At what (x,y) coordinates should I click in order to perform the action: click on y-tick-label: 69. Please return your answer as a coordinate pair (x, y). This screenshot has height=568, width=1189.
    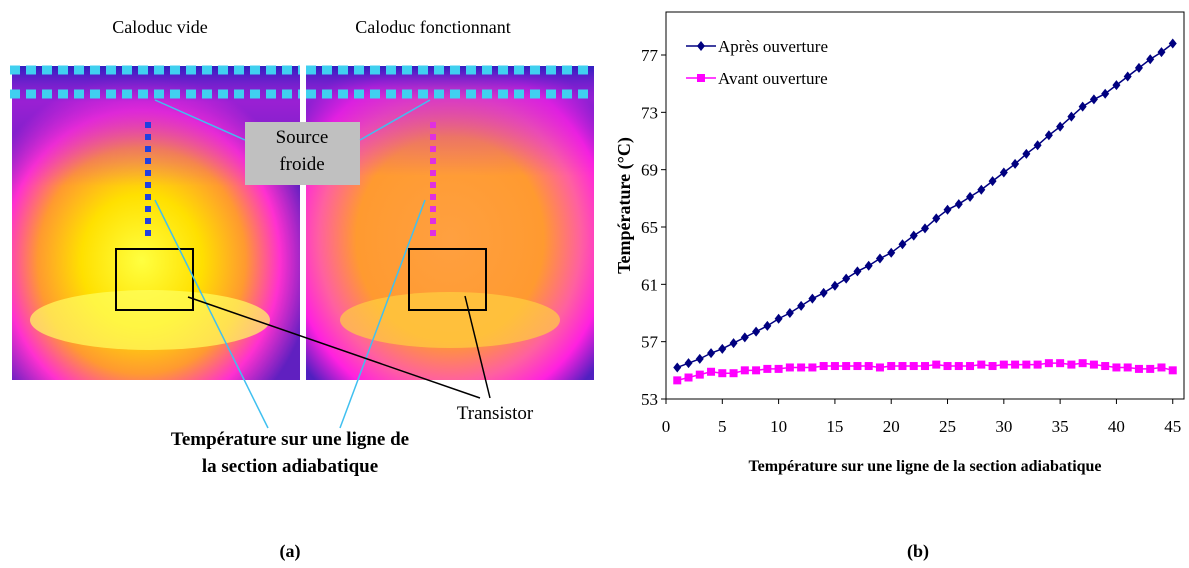
    Looking at the image, I should click on (649, 170).